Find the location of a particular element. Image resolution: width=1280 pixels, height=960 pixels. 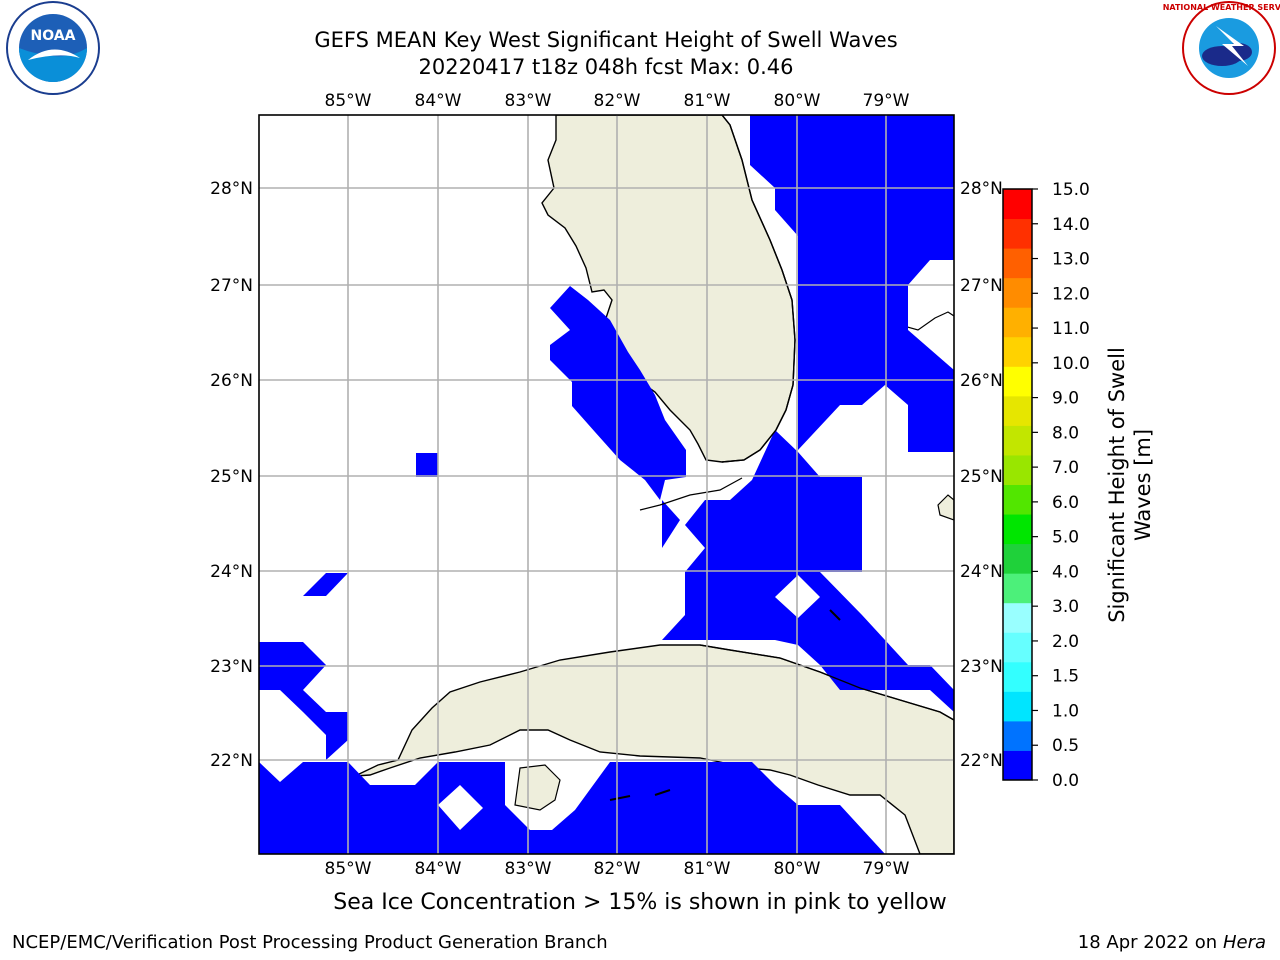

lat-label-left: 27°N is located at coordinates (231, 286).